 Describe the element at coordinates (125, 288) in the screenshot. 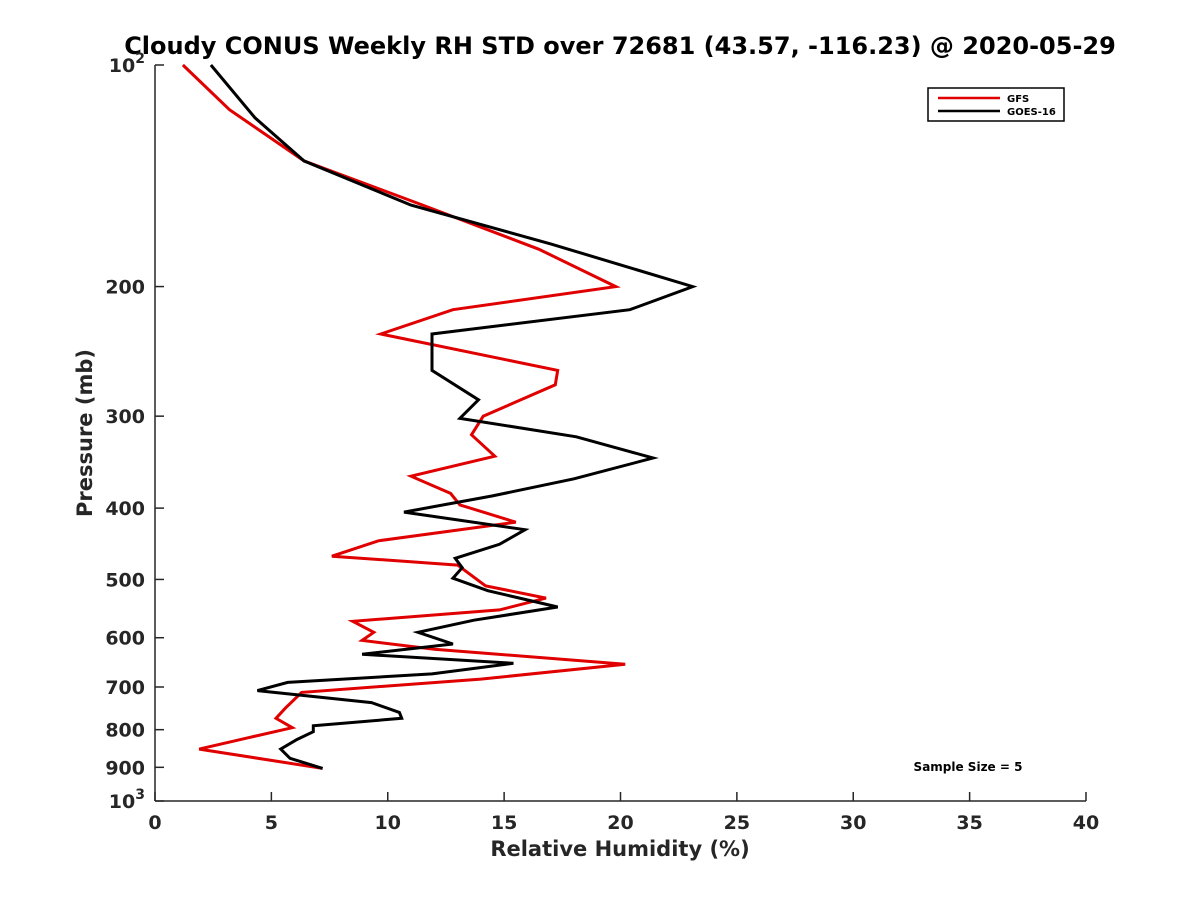

I see `y-tick-label: 200` at that location.